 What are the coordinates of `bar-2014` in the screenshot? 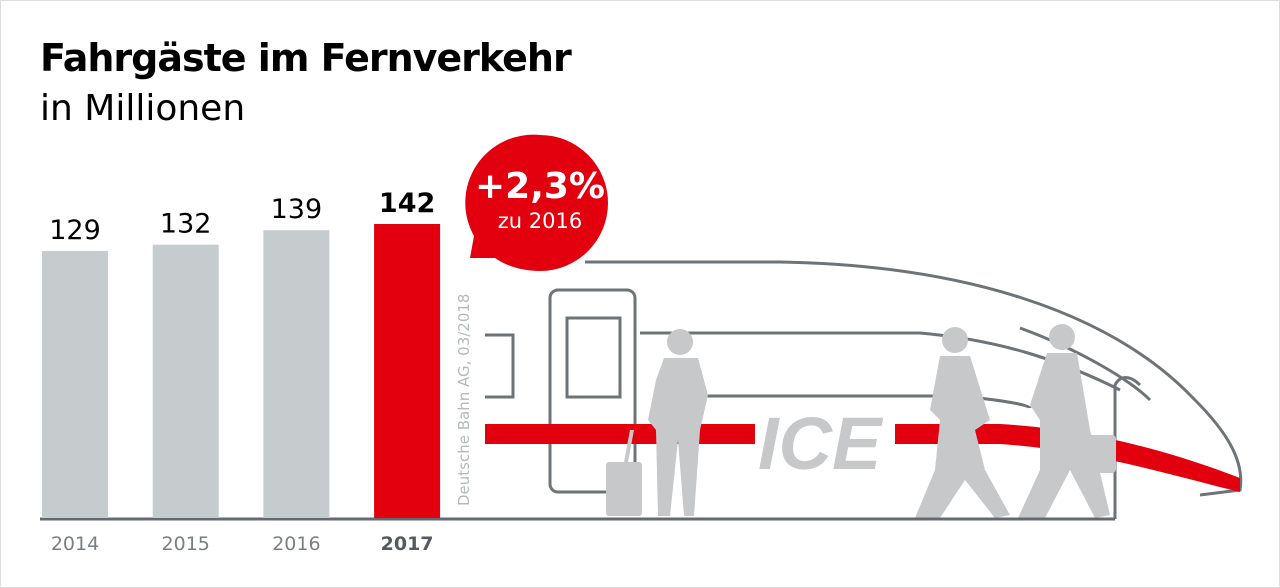 It's located at (75, 384).